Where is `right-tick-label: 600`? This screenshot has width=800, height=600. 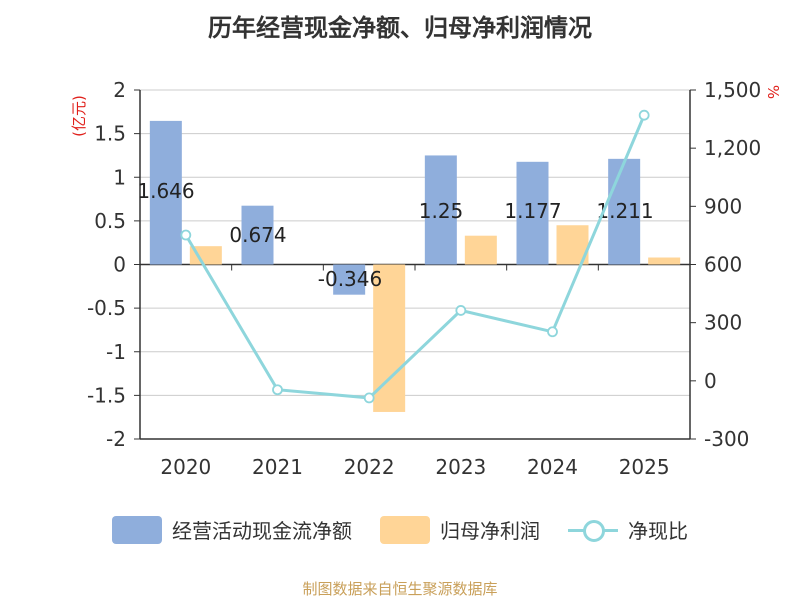
right-tick-label: 600 is located at coordinates (723, 265).